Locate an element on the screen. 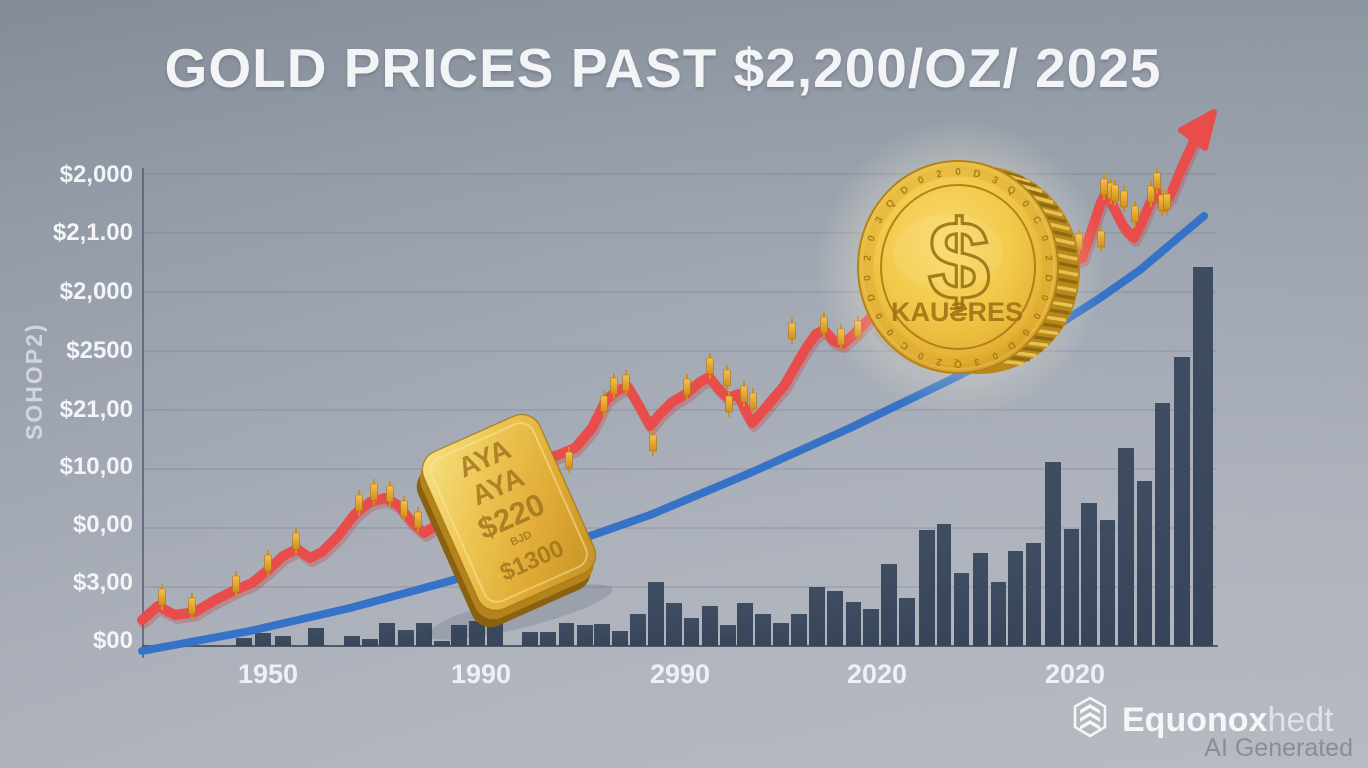 The height and width of the screenshot is (768, 1368). svg-text: AI Generated is located at coordinates (1278, 748).